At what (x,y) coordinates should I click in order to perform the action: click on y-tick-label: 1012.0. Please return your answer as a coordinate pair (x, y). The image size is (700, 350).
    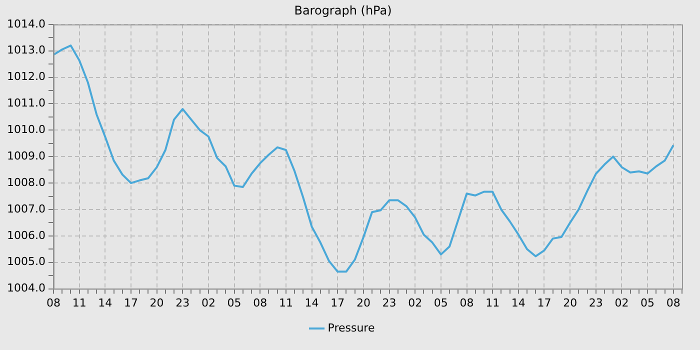
    Looking at the image, I should click on (26, 77).